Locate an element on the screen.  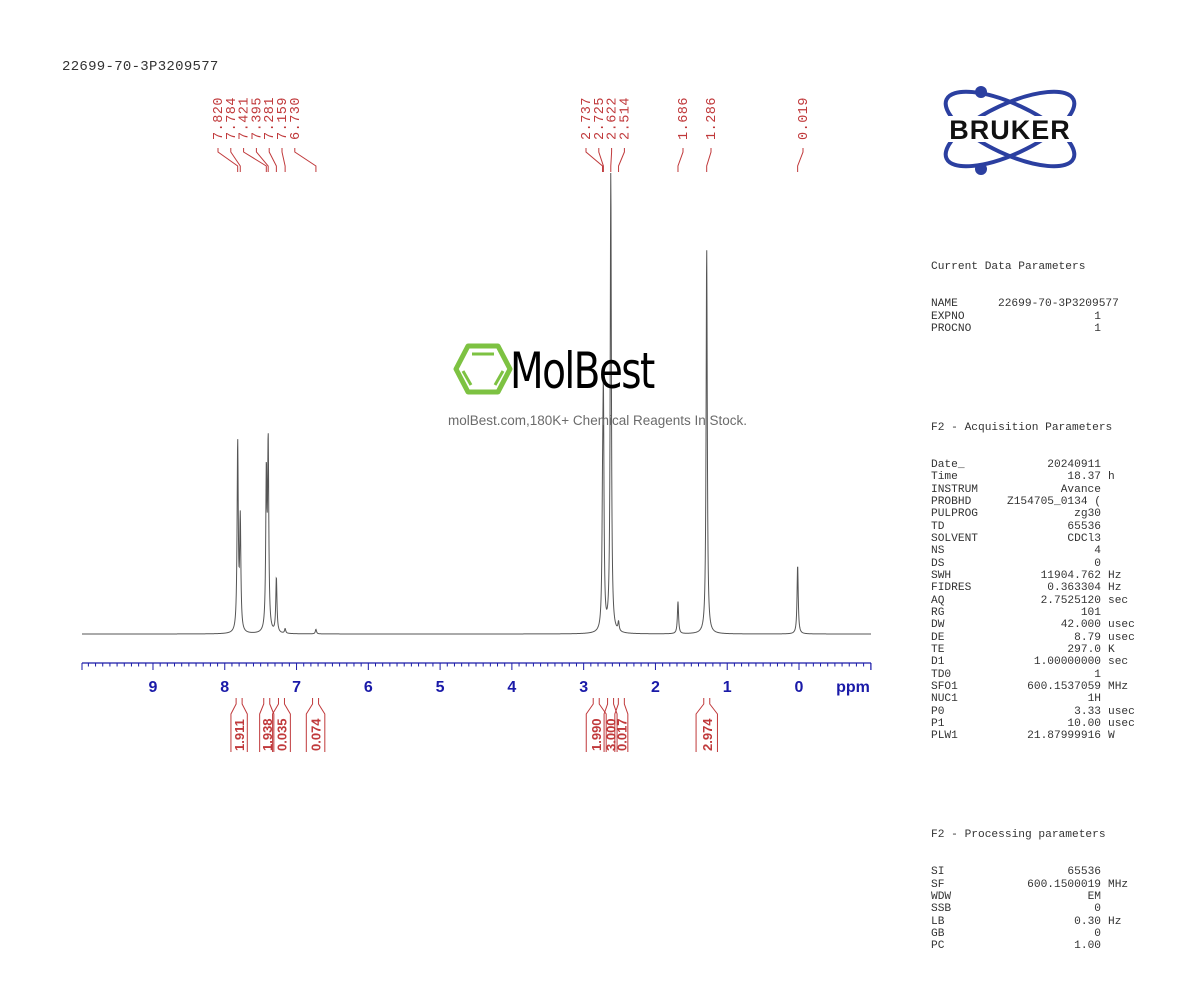
peak-label: 7.820 is located at coordinates (219, 118).